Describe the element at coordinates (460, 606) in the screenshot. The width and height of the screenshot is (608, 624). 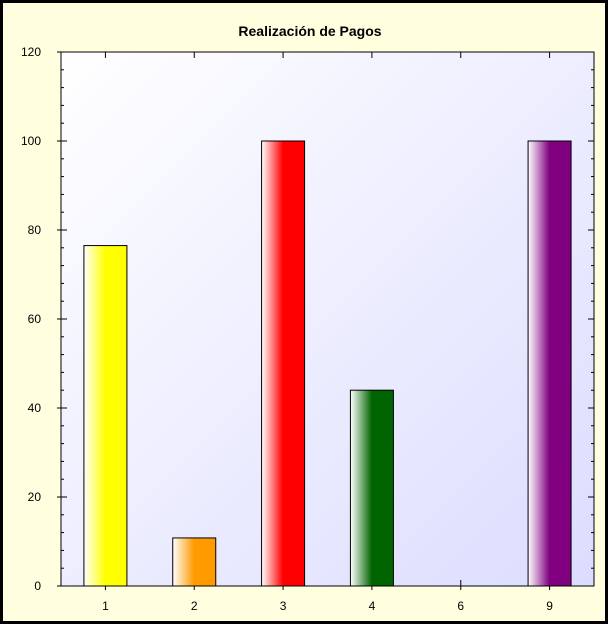
I see `x-tick-label: 6` at that location.